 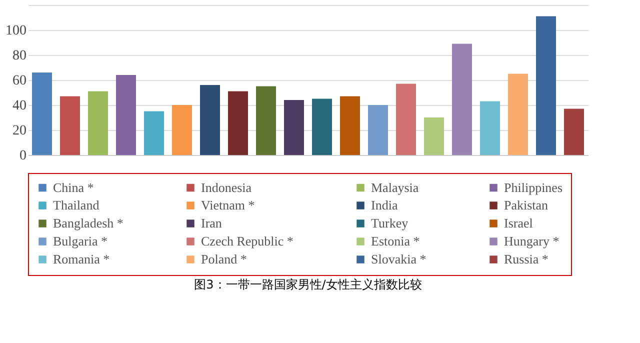 What do you see at coordinates (23, 156) in the screenshot?
I see `y-tick-label: 0` at bounding box center [23, 156].